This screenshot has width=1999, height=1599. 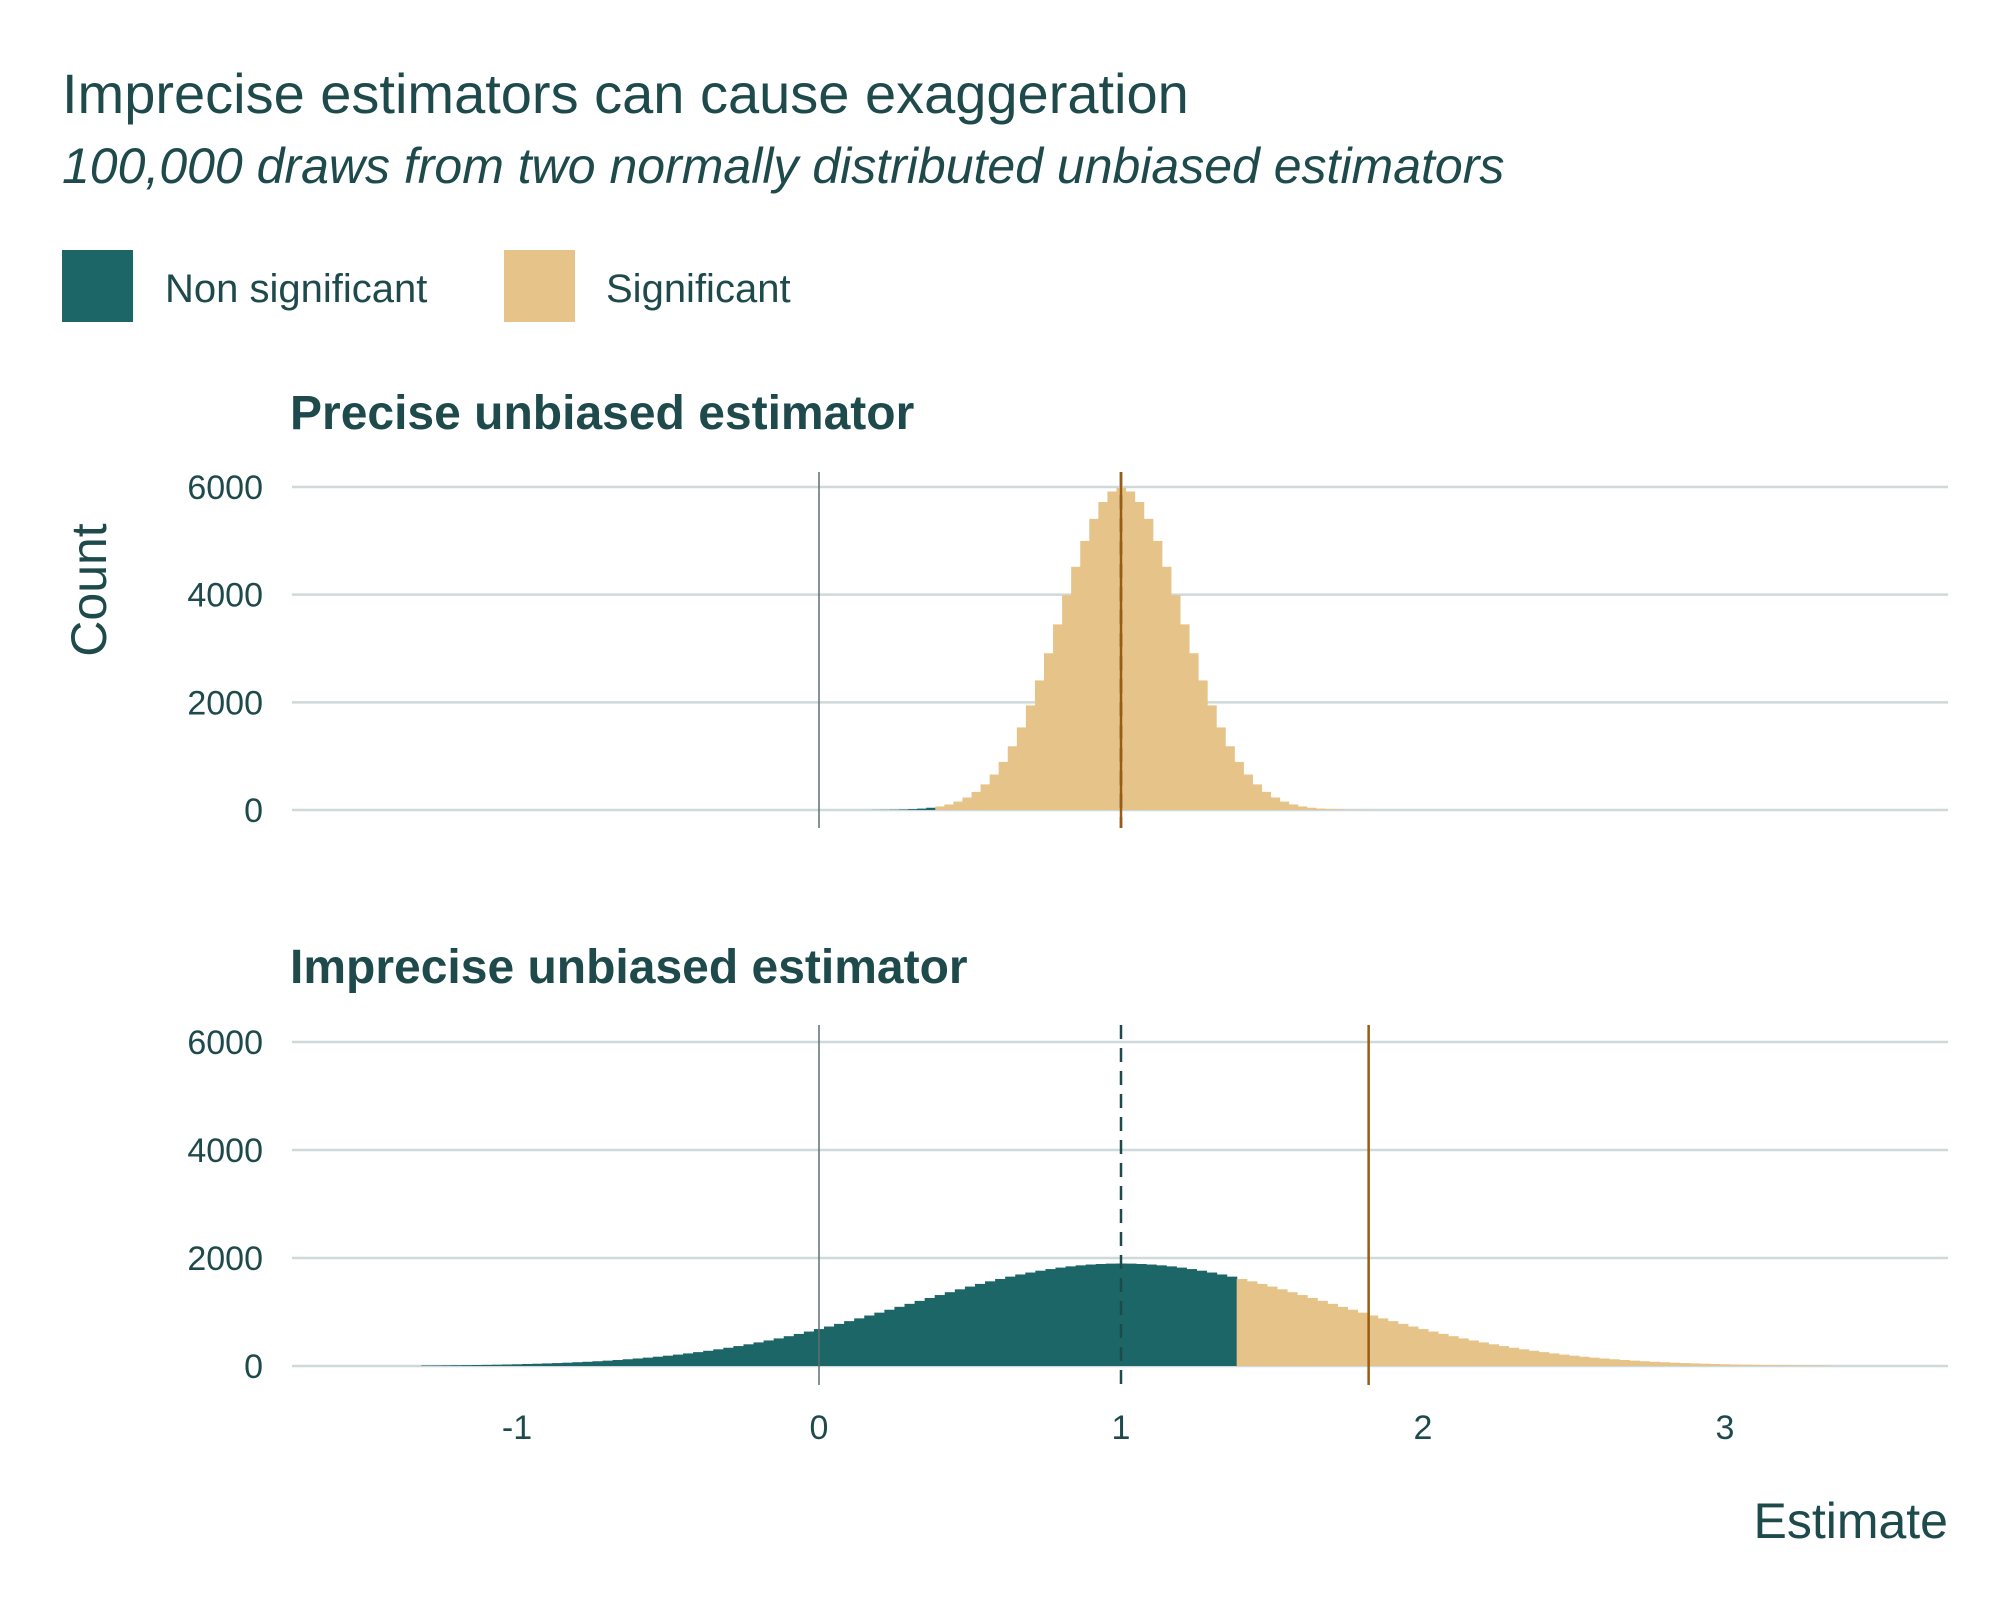 I want to click on legend-label-significant: Significant, so click(x=698, y=289).